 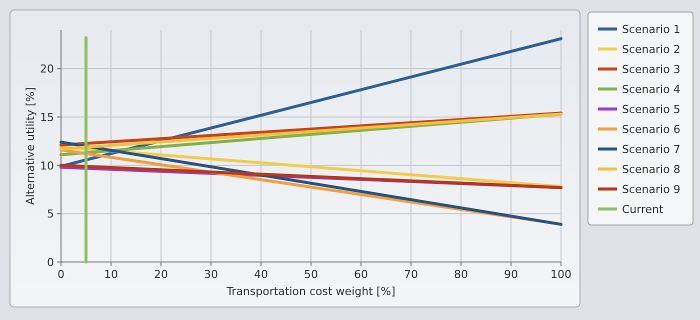 What do you see at coordinates (511, 274) in the screenshot?
I see `x-tick-label: 90` at bounding box center [511, 274].